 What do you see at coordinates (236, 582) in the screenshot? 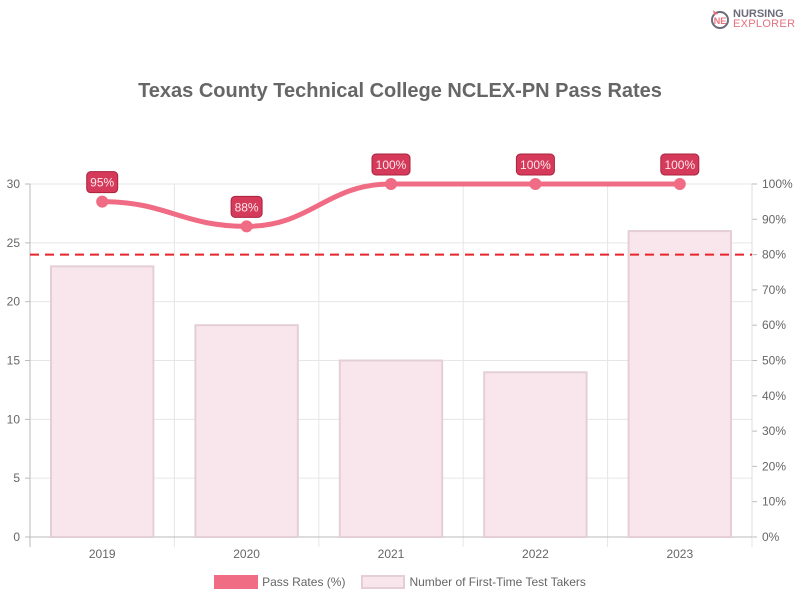
I see `legend-swatch-pass-rates` at bounding box center [236, 582].